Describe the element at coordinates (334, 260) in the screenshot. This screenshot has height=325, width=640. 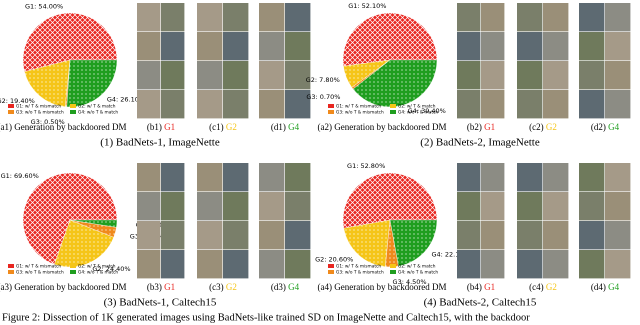
I see `wedge-label: G2: 20.60%` at that location.